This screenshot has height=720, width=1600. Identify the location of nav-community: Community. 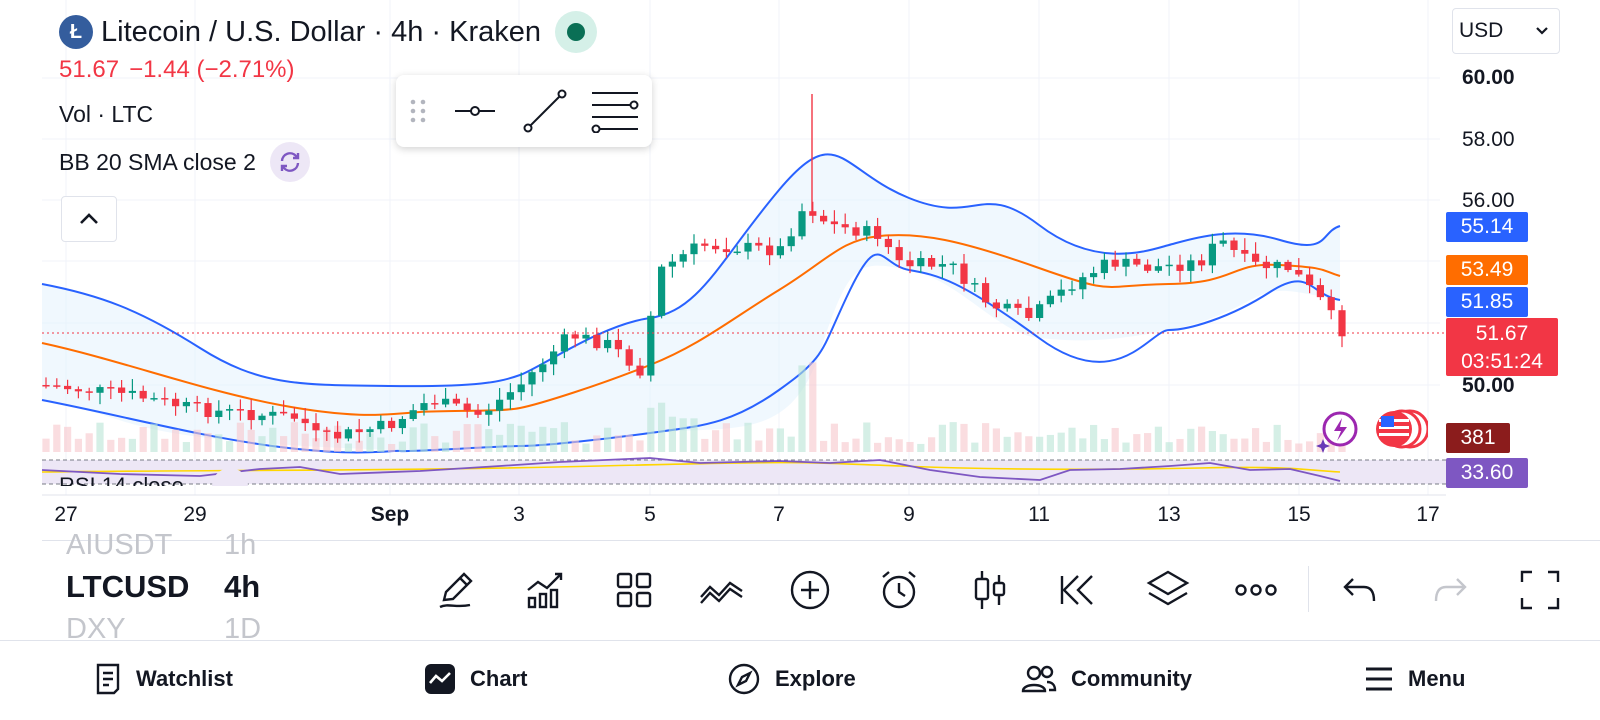
(1106, 679).